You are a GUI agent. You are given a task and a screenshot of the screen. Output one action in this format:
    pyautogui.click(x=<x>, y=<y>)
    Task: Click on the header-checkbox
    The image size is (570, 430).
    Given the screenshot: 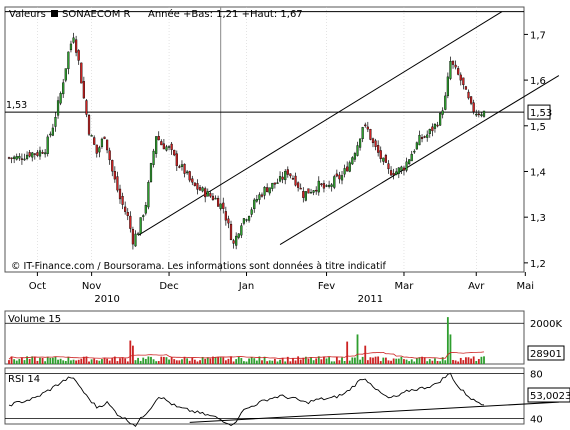 What is the action you would take?
    pyautogui.click(x=54, y=13)
    